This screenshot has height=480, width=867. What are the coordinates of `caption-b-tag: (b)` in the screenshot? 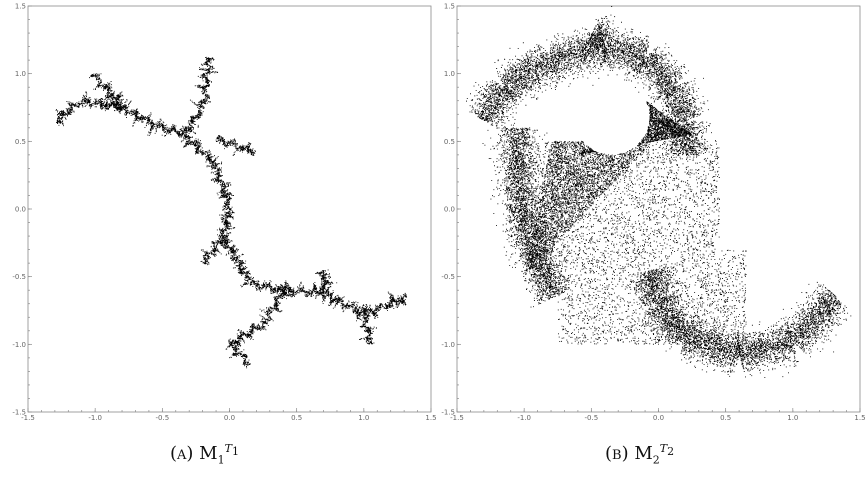 It's located at (617, 453).